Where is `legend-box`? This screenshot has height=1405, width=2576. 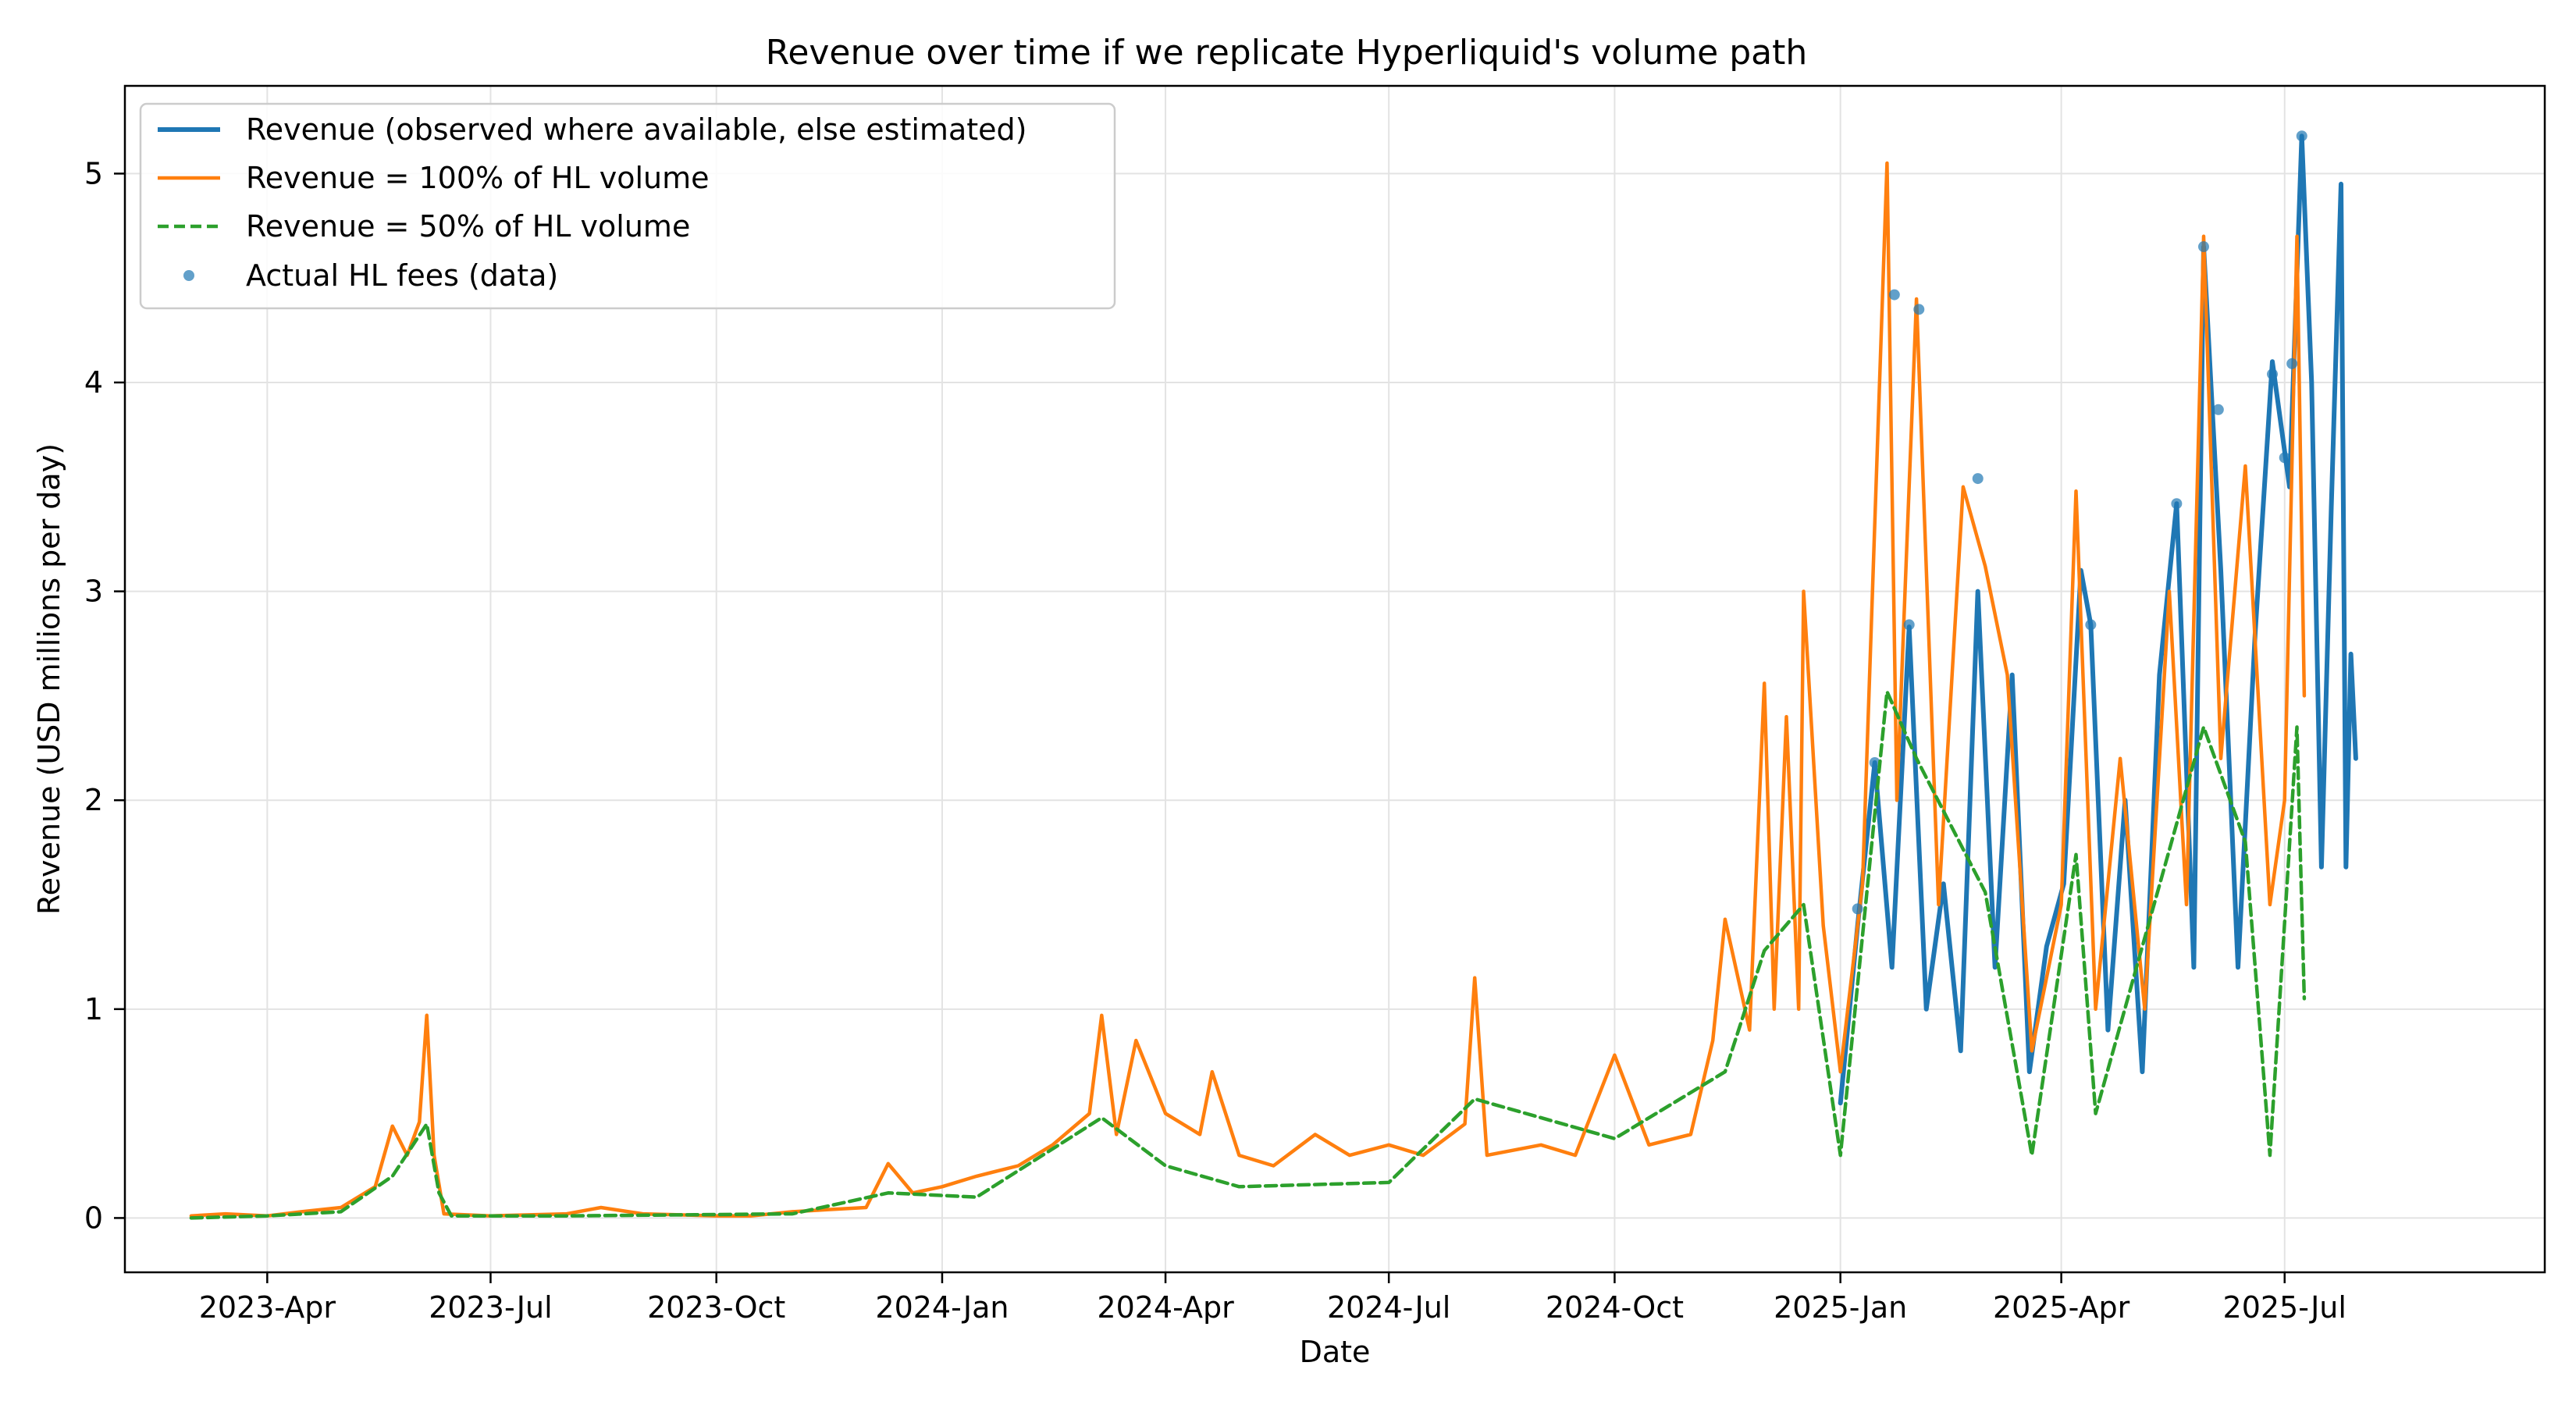
legend-box is located at coordinates (627, 206).